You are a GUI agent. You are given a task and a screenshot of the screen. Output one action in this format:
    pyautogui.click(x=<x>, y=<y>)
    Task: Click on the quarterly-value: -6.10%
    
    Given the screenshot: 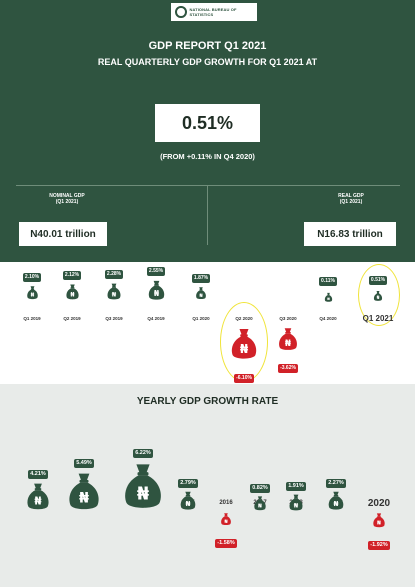 What is the action you would take?
    pyautogui.click(x=244, y=378)
    